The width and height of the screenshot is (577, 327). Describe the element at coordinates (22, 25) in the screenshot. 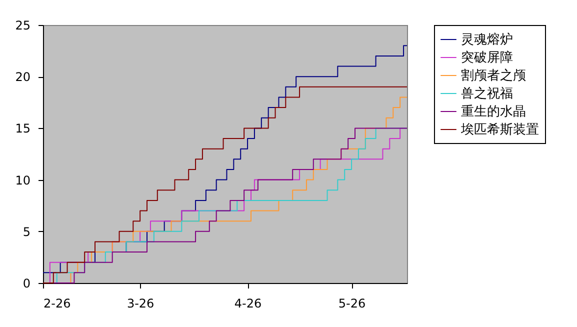

I see `y-tick-label: 25` at that location.